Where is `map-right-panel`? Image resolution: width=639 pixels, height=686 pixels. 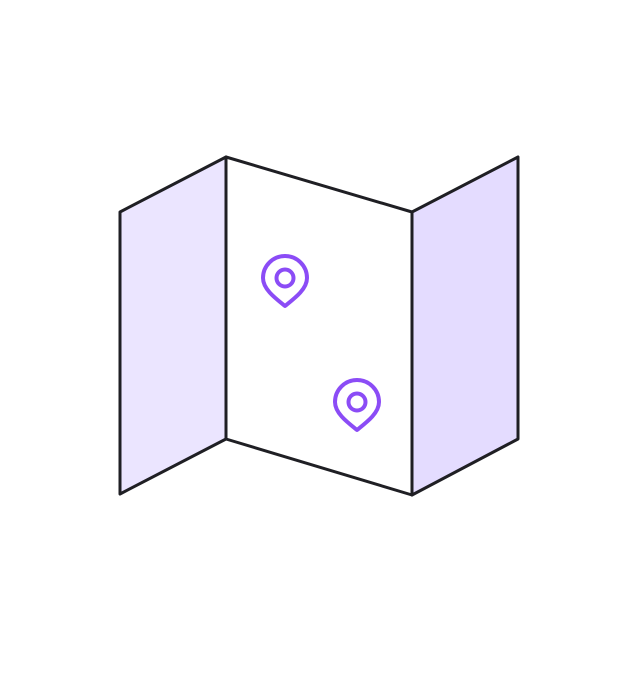
map-right-panel is located at coordinates (465, 326).